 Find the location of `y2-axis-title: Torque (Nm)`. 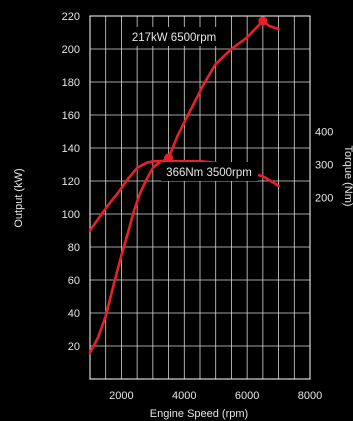

y2-axis-title: Torque (Nm) is located at coordinates (347, 175).